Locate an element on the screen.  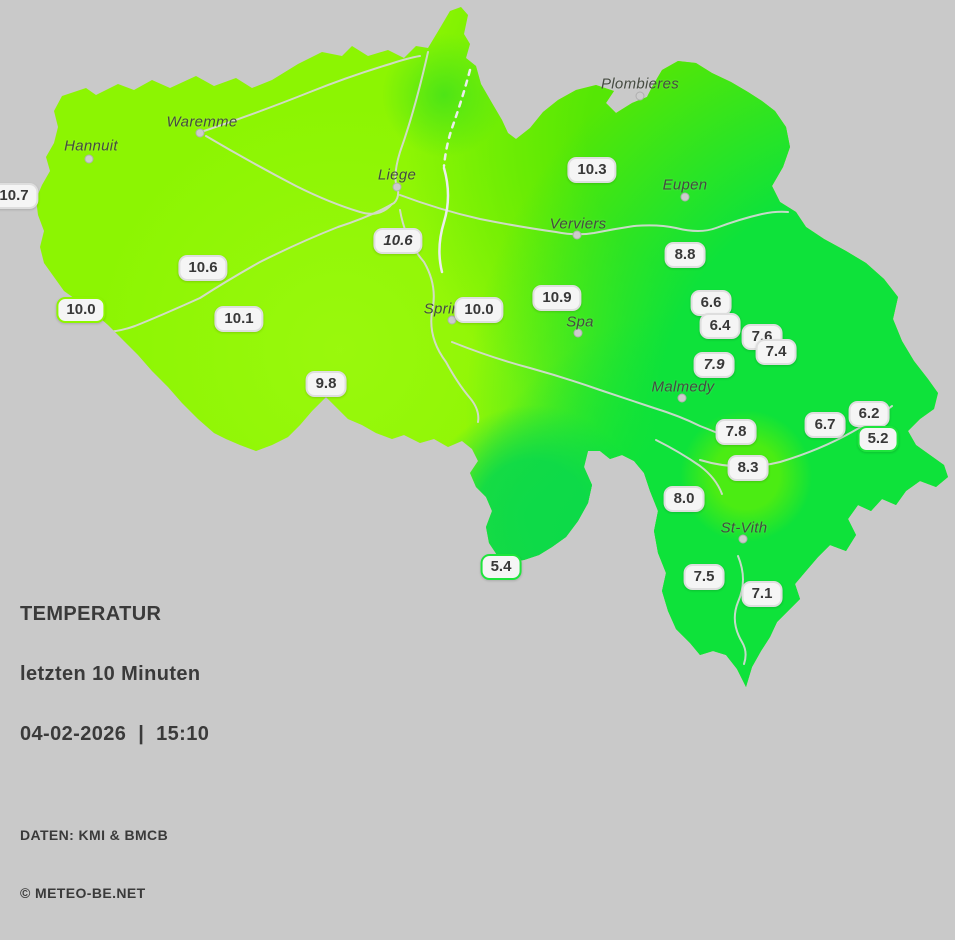
copyright: © METEO-BE.NET is located at coordinates (83, 893).